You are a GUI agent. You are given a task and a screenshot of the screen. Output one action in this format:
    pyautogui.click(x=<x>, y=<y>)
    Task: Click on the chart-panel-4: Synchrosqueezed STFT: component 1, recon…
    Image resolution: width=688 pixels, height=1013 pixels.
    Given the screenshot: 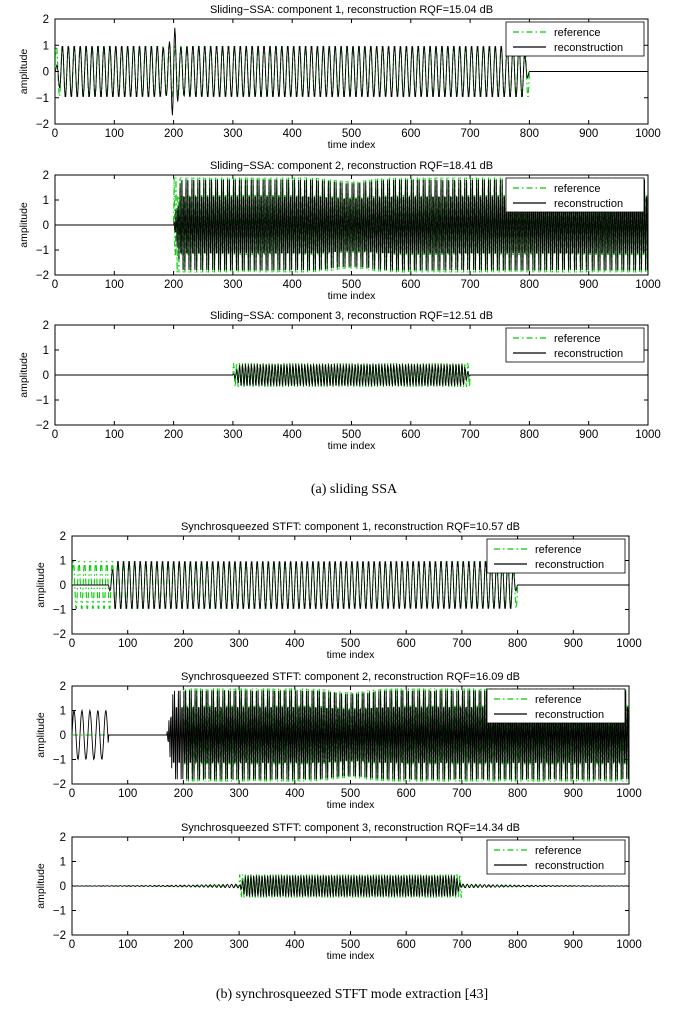 What is the action you would take?
    pyautogui.click(x=338, y=591)
    